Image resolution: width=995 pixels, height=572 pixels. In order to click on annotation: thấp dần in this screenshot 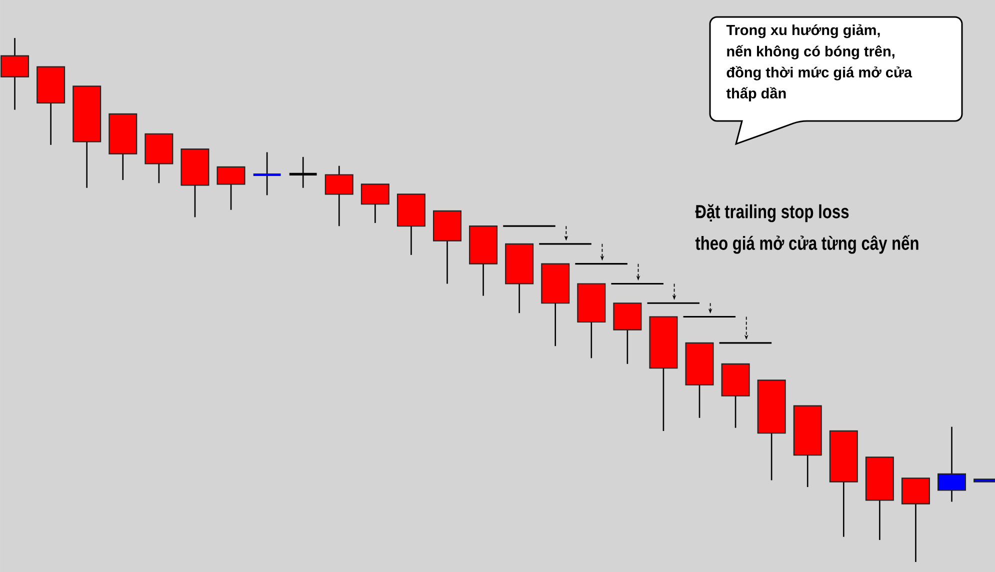, I will do `click(756, 94)`.